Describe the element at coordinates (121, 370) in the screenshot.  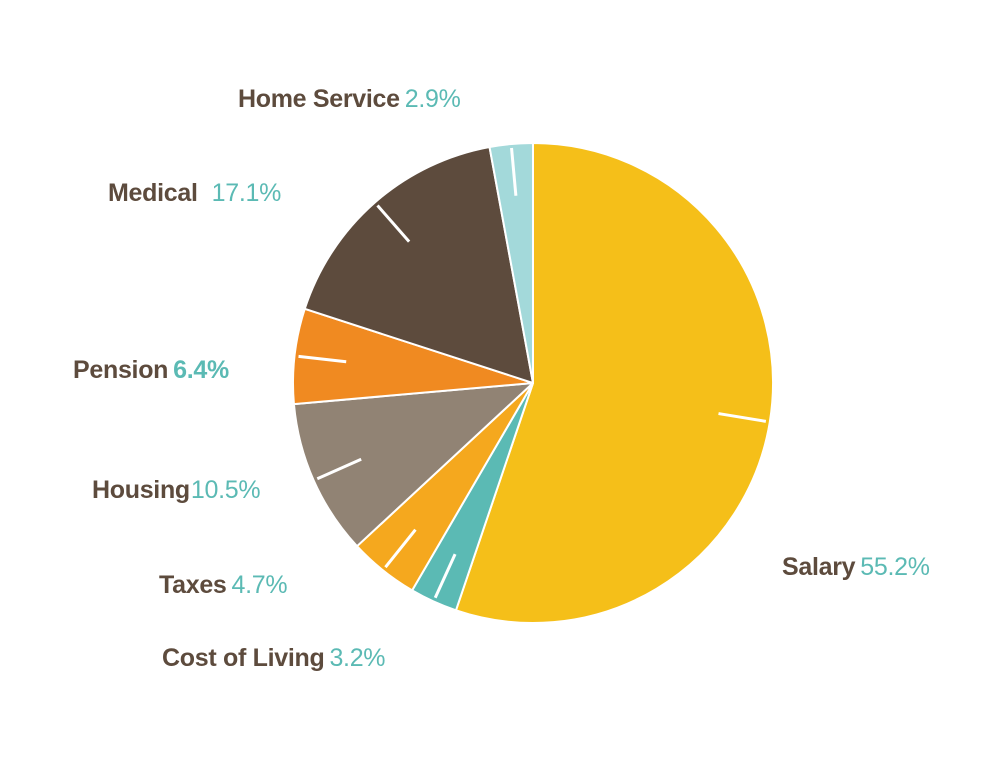
I see `slice-category-pension: Pension` at that location.